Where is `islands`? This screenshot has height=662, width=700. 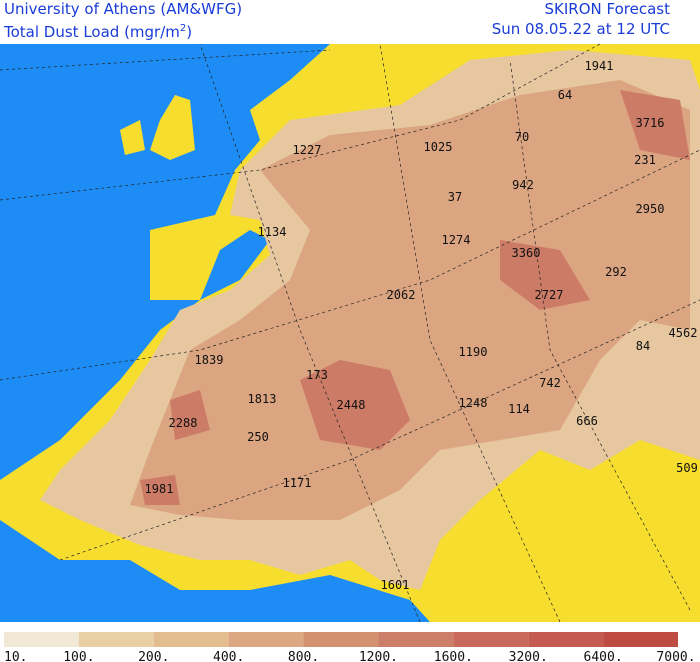
islands is located at coordinates (157, 127).